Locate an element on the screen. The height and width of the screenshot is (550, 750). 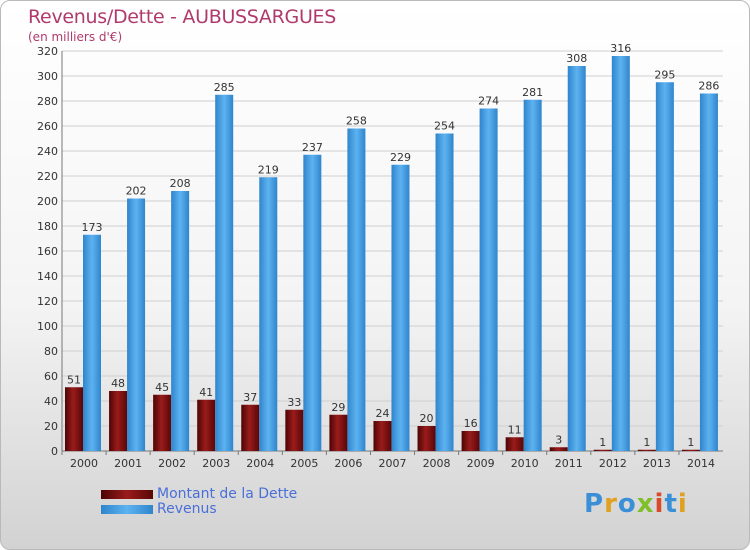
data-label-debt-2005: 33 is located at coordinates (294, 402).